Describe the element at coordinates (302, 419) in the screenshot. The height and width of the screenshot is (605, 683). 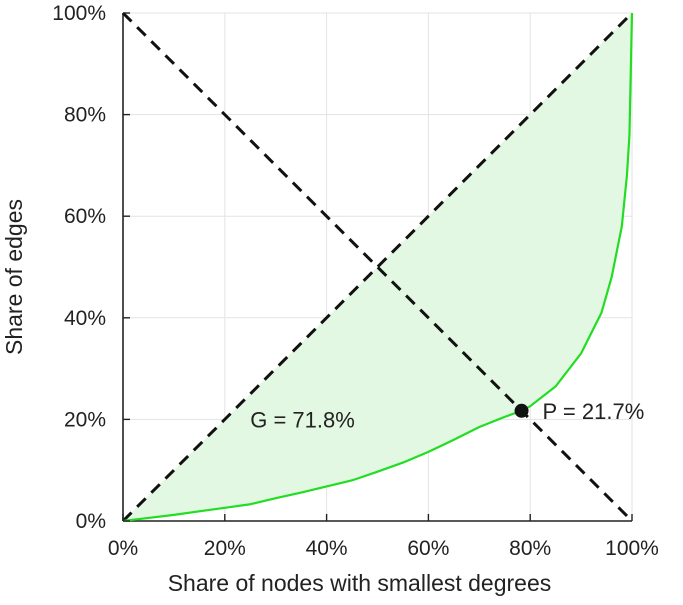
I see `gini-annotation: G = 71.8%` at that location.